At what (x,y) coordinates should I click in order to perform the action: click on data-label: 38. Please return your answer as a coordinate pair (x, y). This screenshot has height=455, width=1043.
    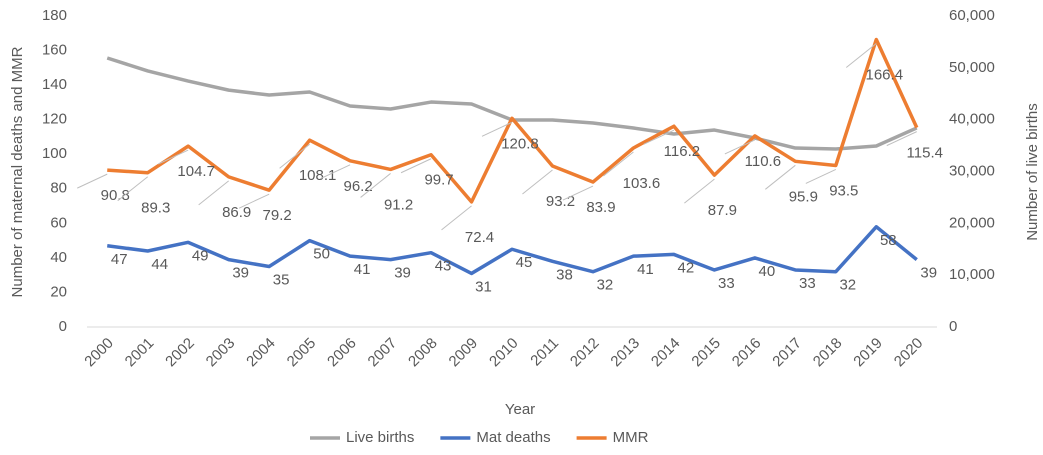
    Looking at the image, I should click on (564, 274).